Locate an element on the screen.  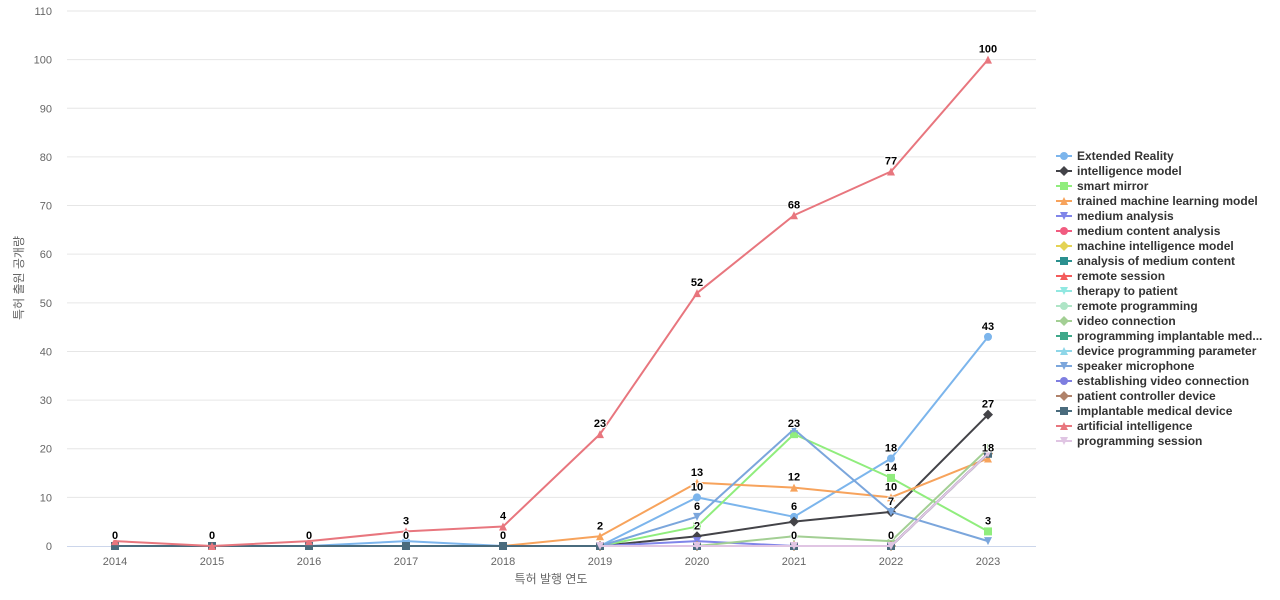
y-tick-label: 10 is located at coordinates (46, 498).